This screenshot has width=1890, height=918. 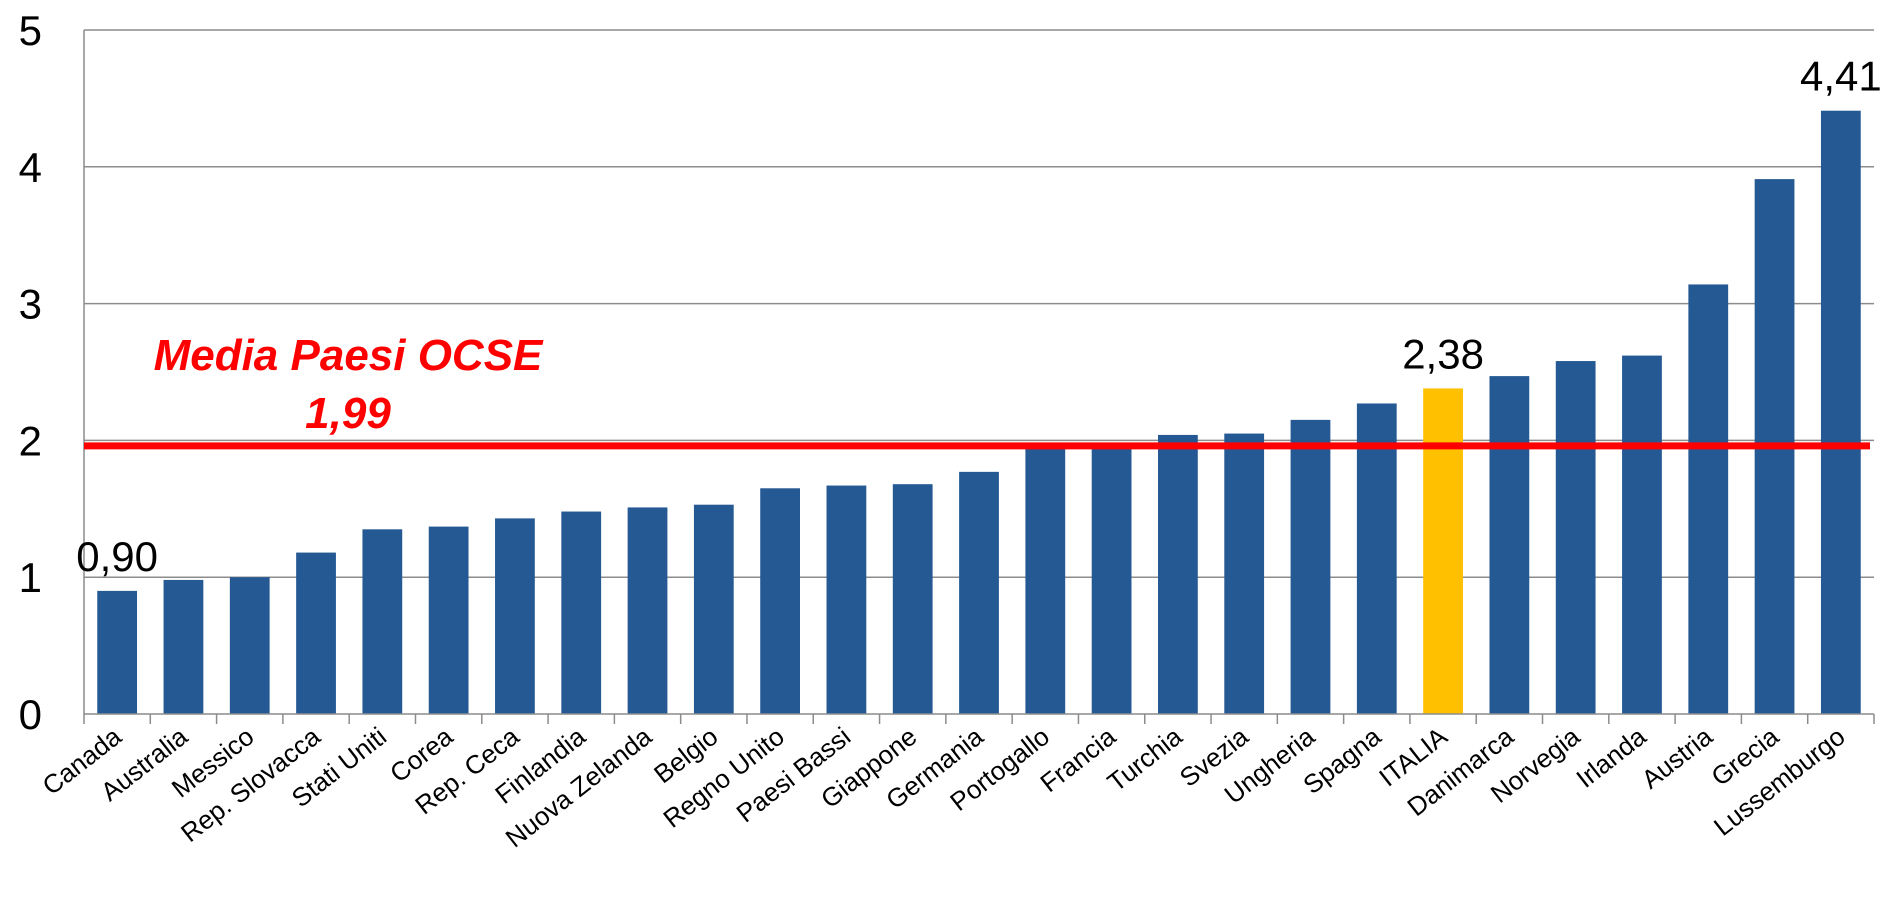 I want to click on bar-spagna, so click(x=1376, y=558).